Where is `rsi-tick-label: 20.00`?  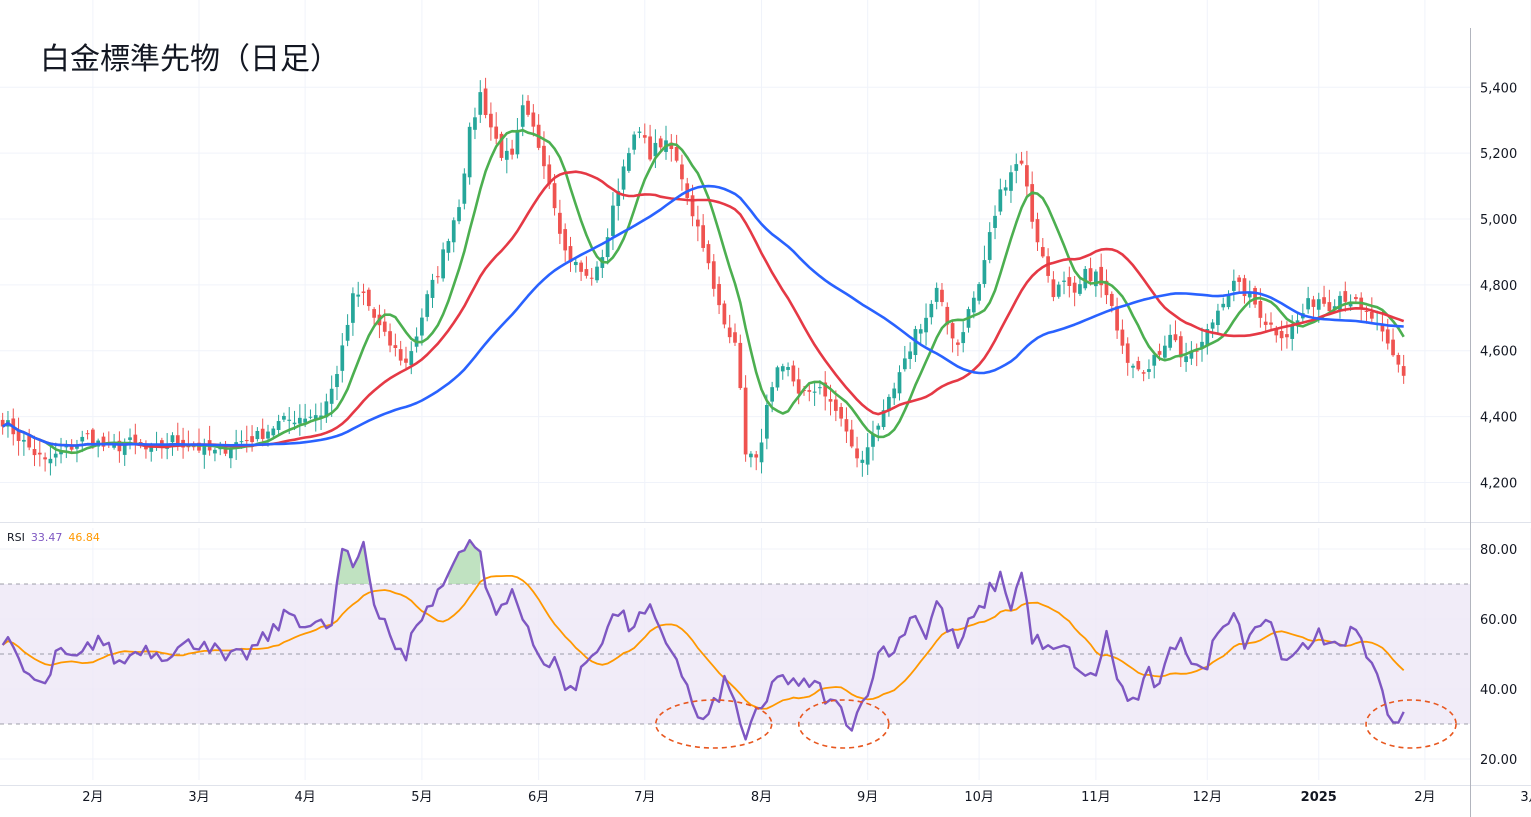
rsi-tick-label: 20.00 is located at coordinates (1498, 760).